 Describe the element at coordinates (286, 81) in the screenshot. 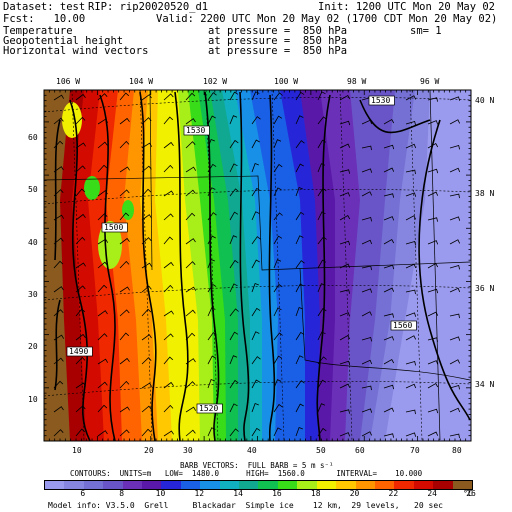

I see `lon-label: 100 W` at that location.